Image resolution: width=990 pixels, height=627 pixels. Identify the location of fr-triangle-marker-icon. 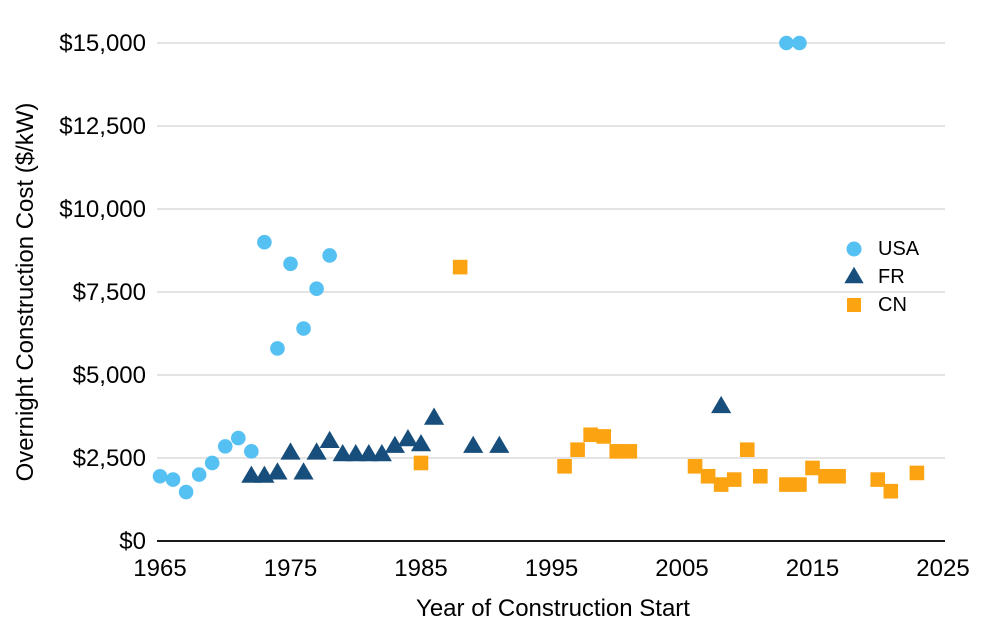
(854, 275).